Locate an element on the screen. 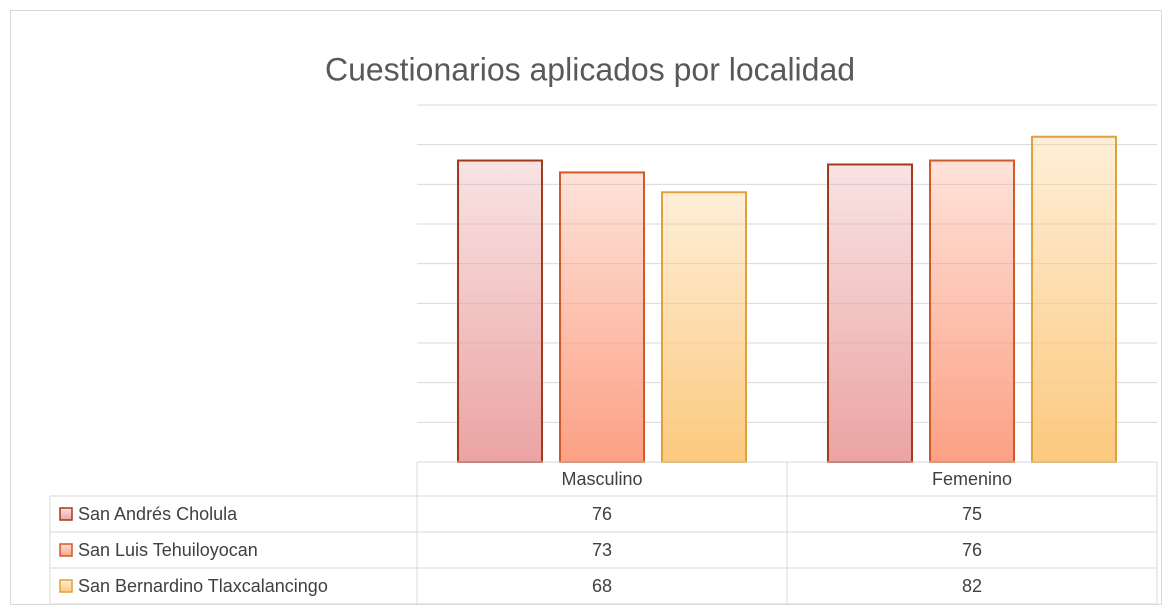  table-value: 68 is located at coordinates (602, 586).